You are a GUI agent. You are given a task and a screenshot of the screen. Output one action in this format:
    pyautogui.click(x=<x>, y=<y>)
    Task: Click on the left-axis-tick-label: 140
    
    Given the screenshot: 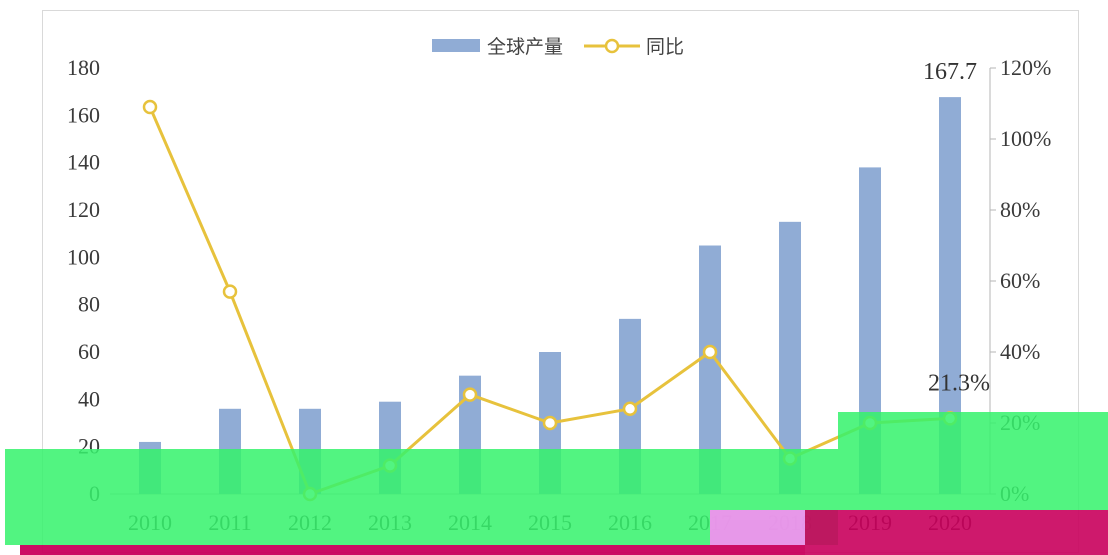 What is the action you would take?
    pyautogui.click(x=83, y=162)
    